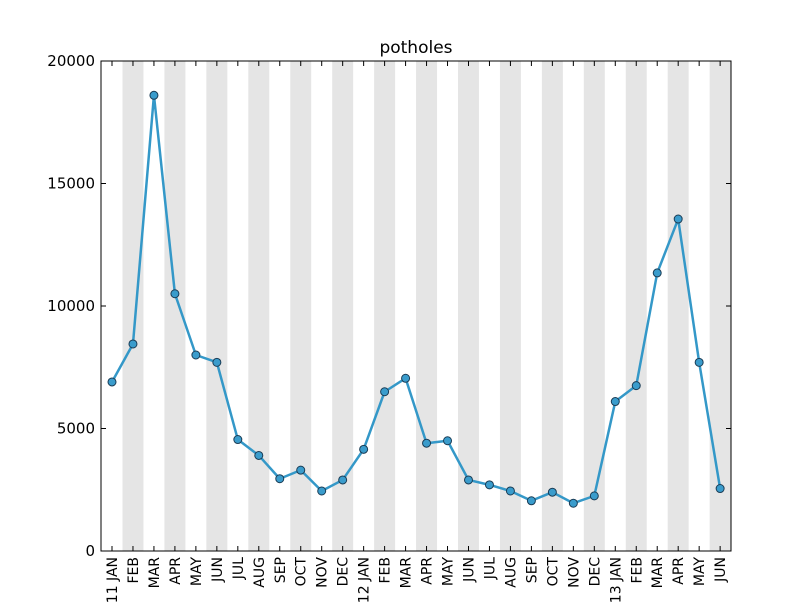 Image resolution: width=812 pixels, height=612 pixels. What do you see at coordinates (415, 48) in the screenshot?
I see `chart-title: potholes` at bounding box center [415, 48].